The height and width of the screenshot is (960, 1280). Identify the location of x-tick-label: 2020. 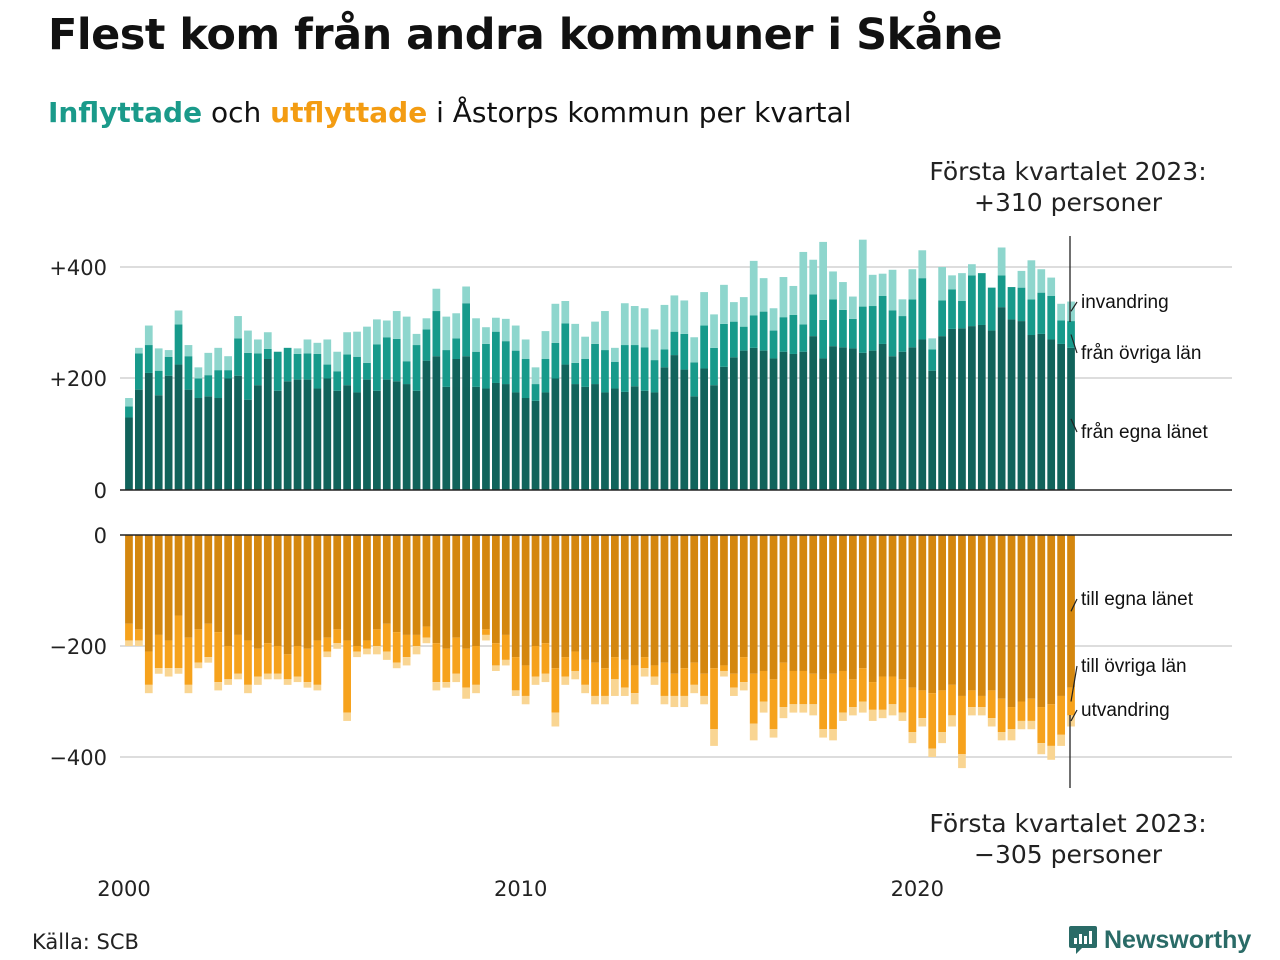
(917, 889).